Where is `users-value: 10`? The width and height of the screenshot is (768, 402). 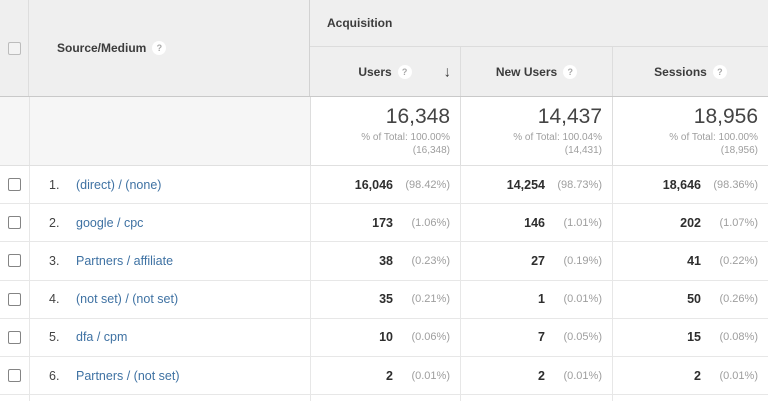 users-value: 10 is located at coordinates (386, 337).